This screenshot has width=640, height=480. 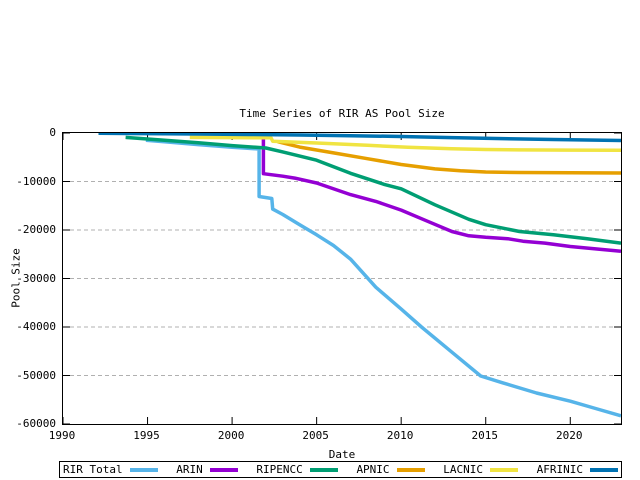 I want to click on series-line-lacnic, so click(x=405, y=143).